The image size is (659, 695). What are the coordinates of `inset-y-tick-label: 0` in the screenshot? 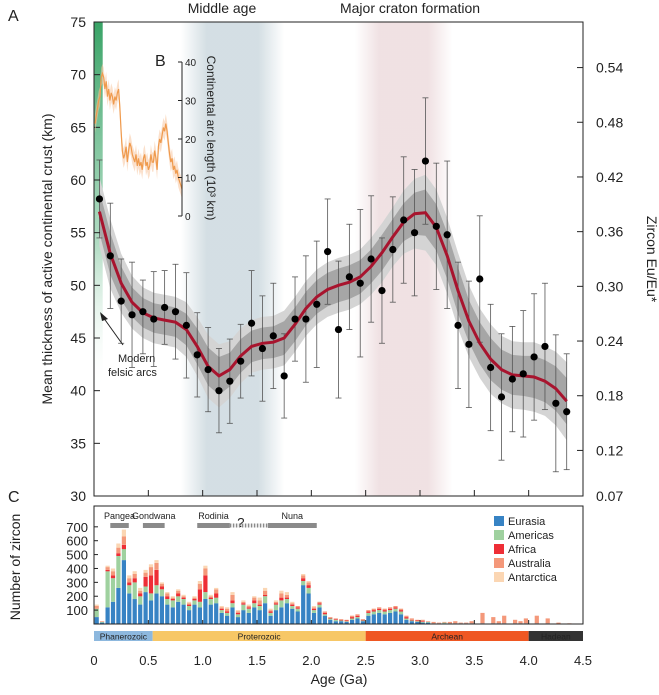 It's located at (188, 217).